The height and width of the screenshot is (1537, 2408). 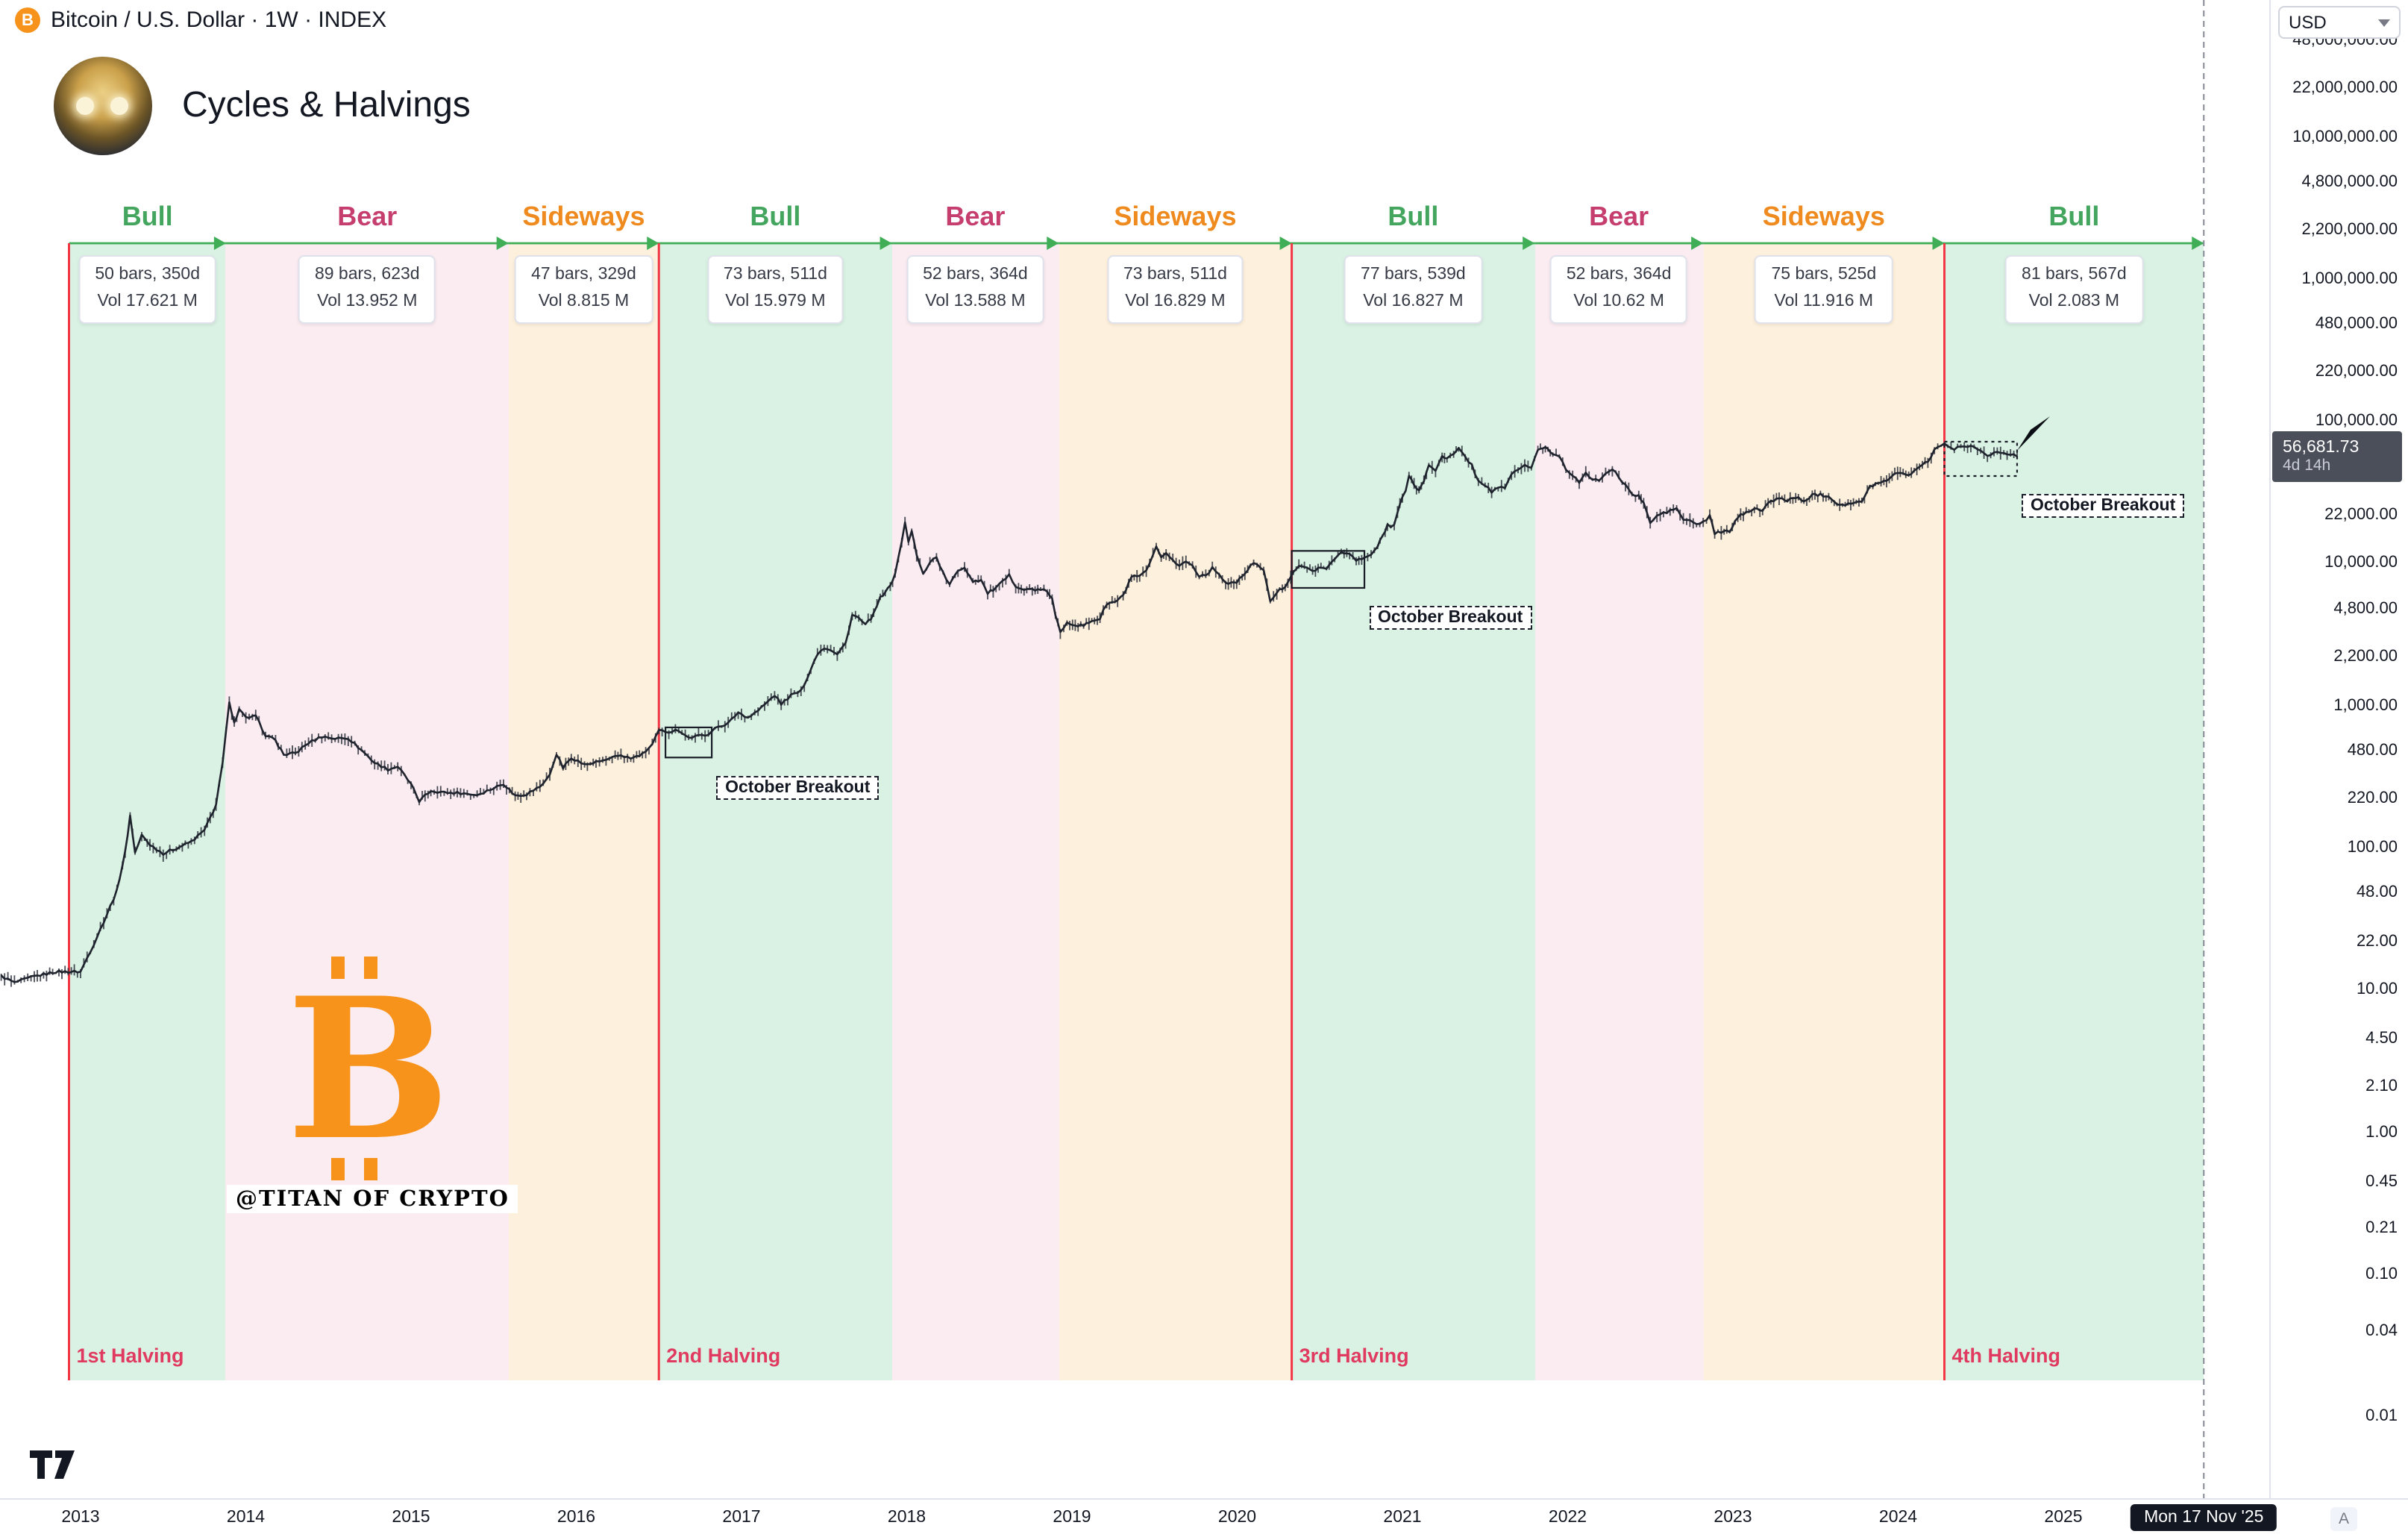 I want to click on phase-volume-text: Vol 10.62 M, so click(x=1618, y=301).